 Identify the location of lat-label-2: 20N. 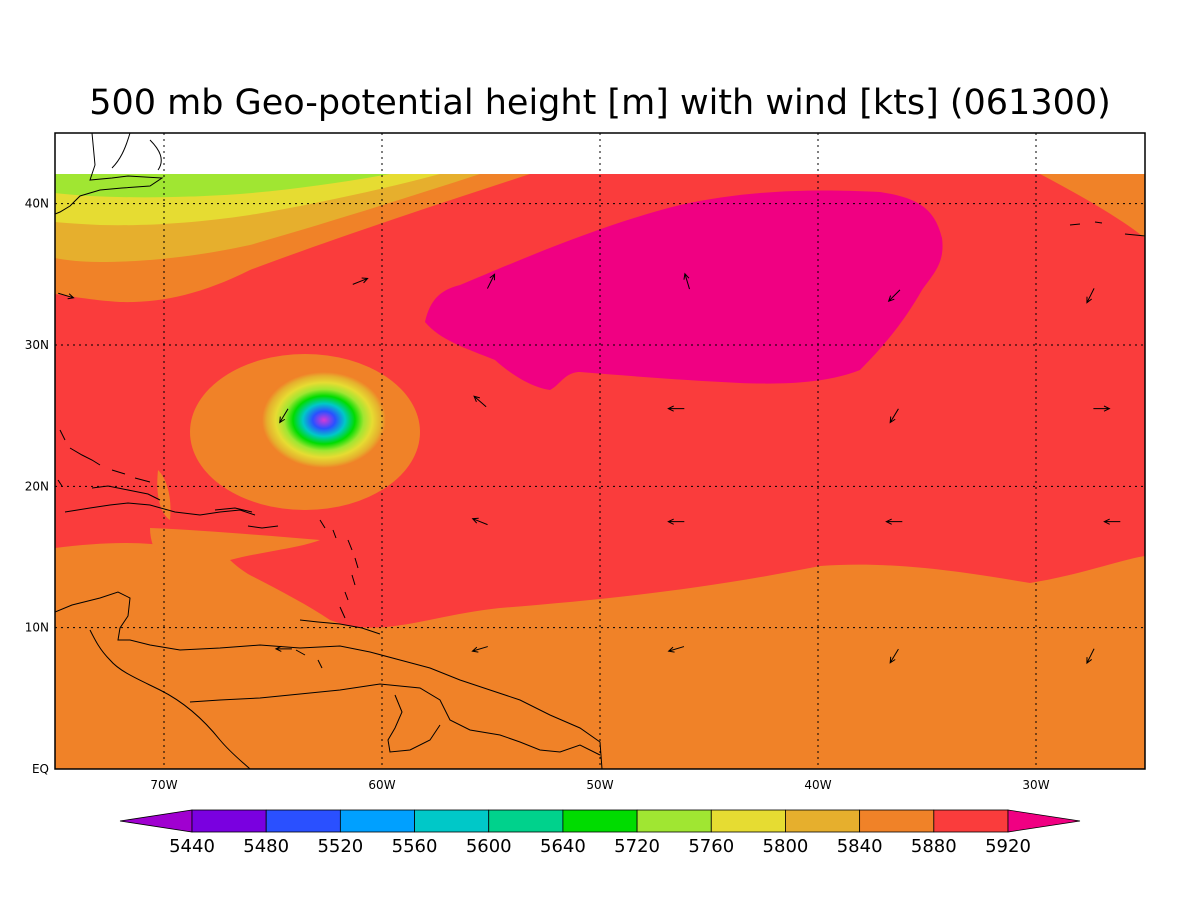
(37, 486).